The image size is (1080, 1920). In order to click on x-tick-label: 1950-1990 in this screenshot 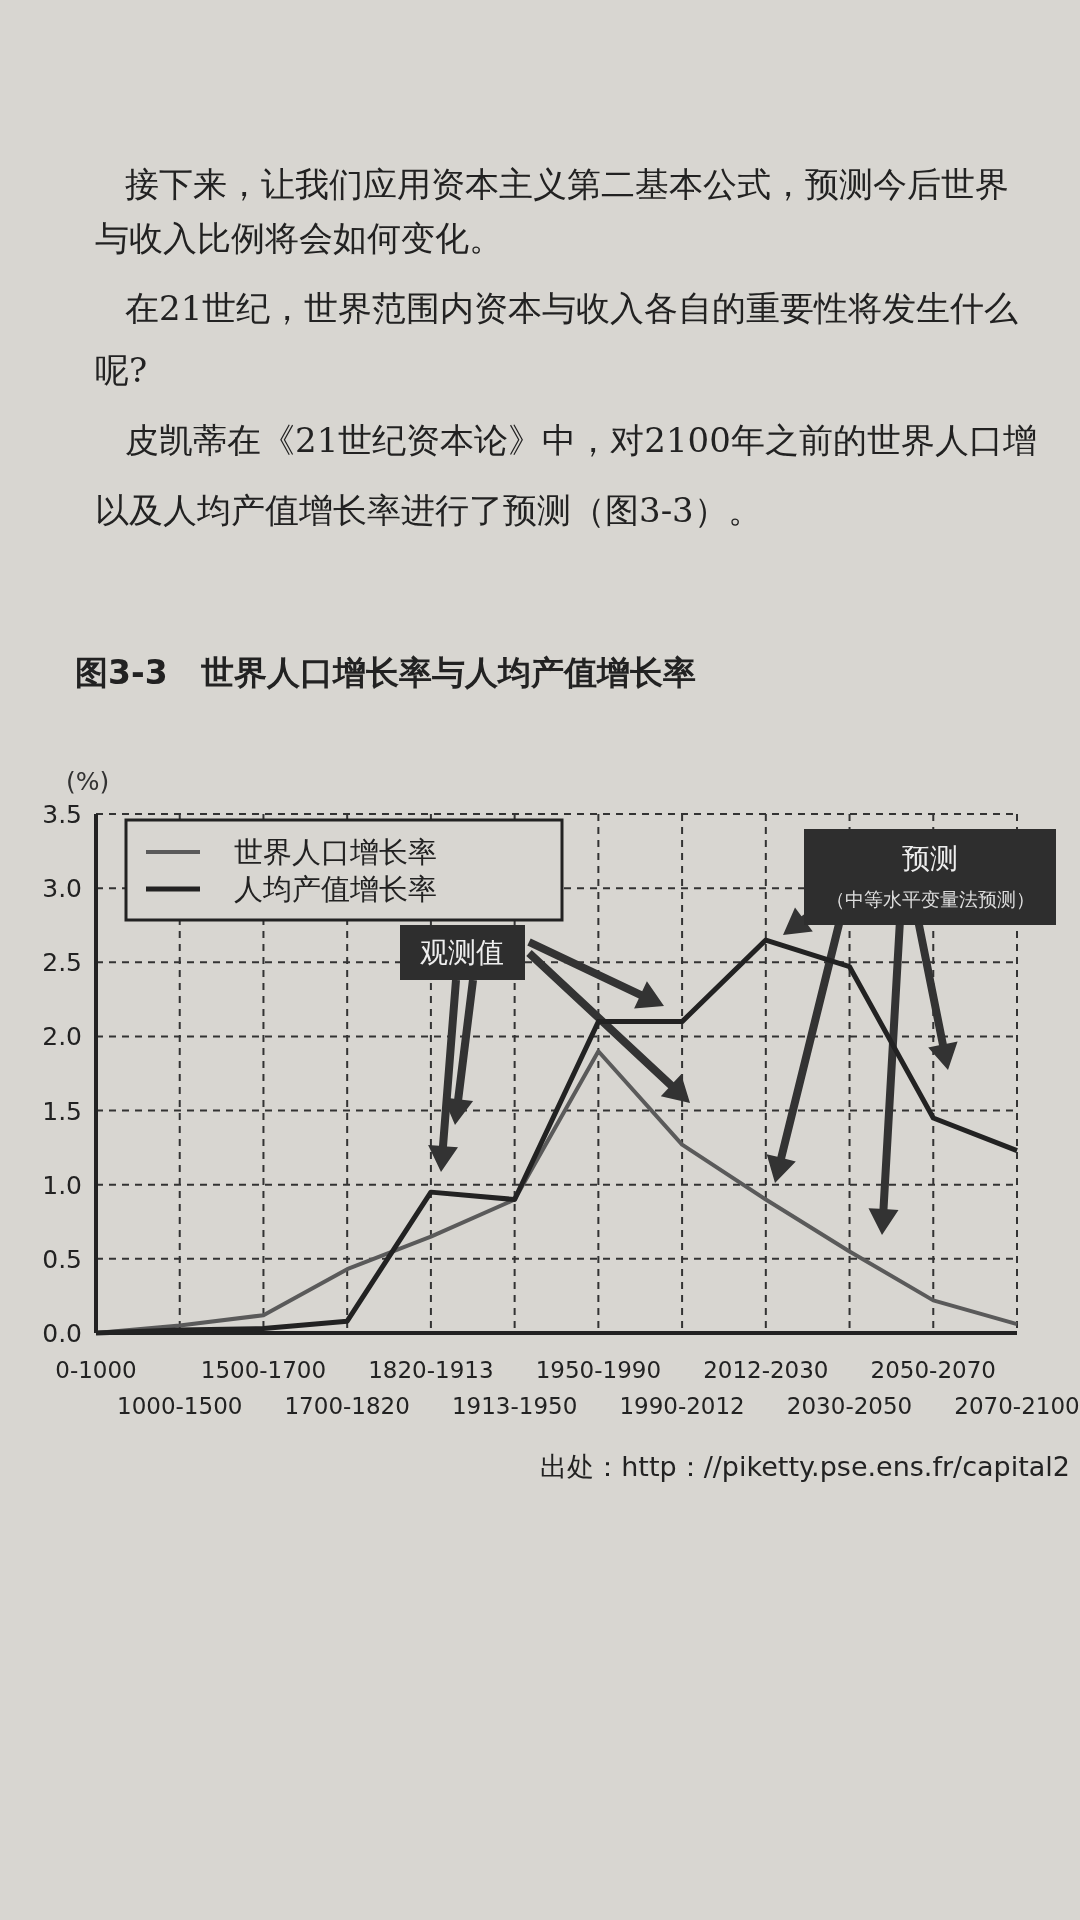, I will do `click(598, 1370)`.